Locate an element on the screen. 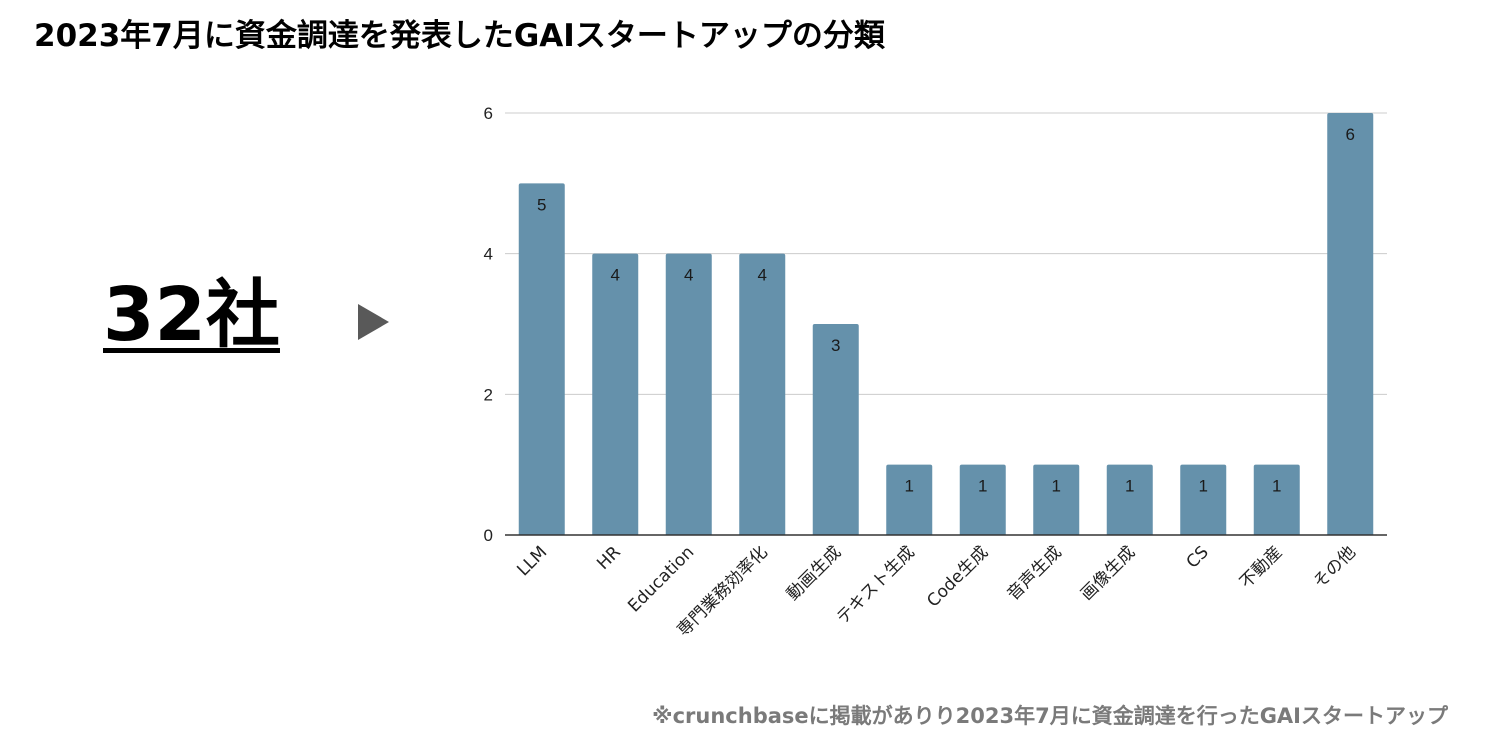 The image size is (1490, 736). y-tick-label: 0 is located at coordinates (488, 535).